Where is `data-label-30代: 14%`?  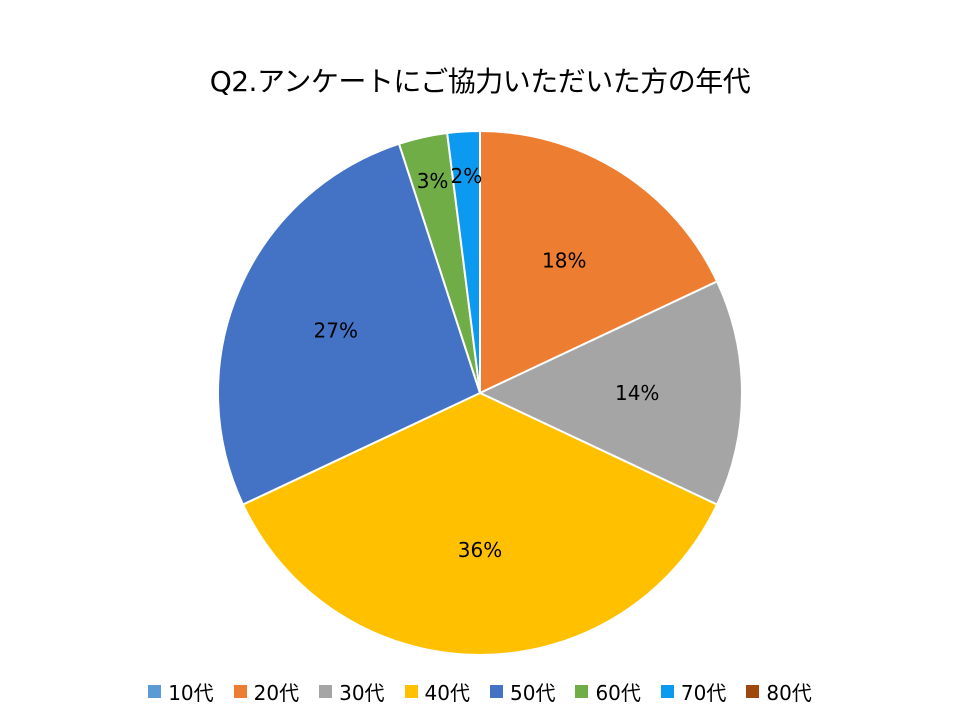
data-label-30代: 14% is located at coordinates (637, 393).